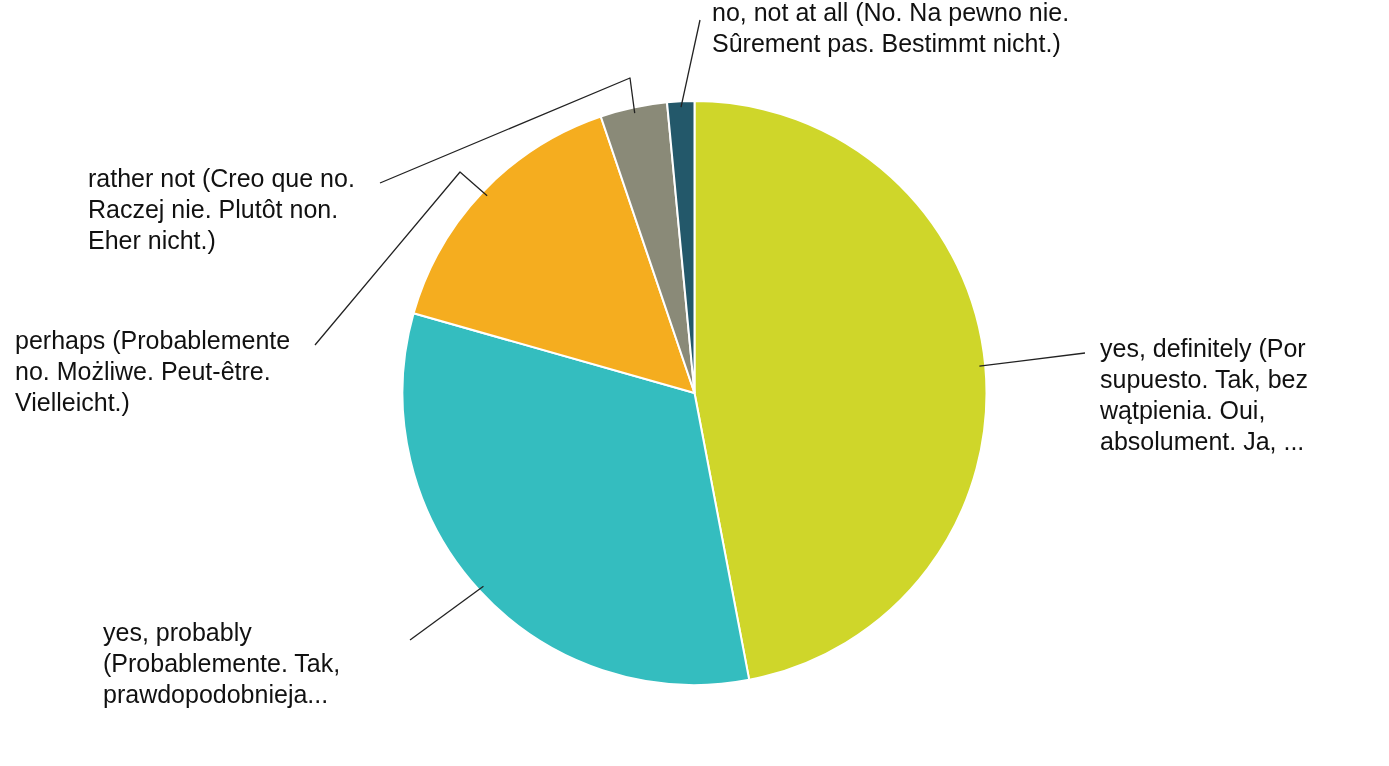 Image resolution: width=1389 pixels, height=766 pixels. I want to click on slice-label: rather not (Creo que no. Raczej nie. Plutôt non. Eher nicht.), so click(221, 209).